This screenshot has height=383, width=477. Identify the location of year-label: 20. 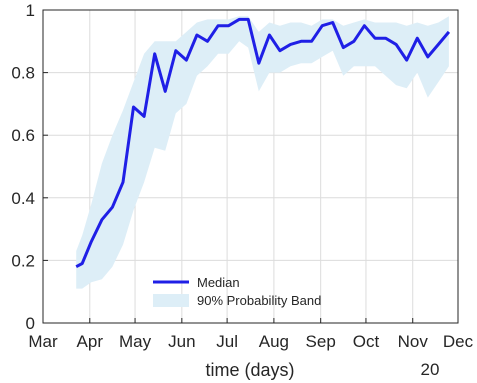
(430, 369).